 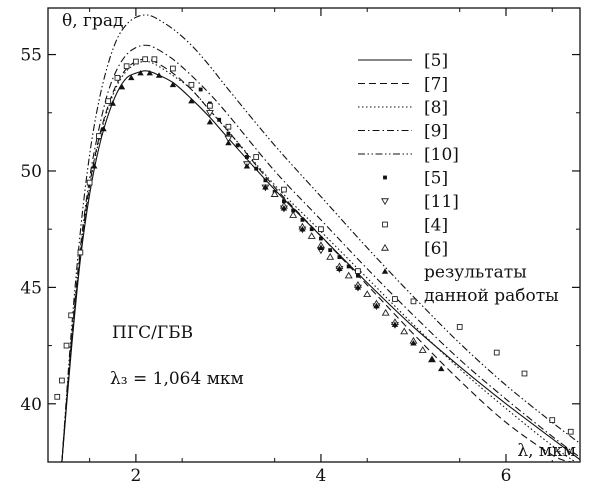 I want to click on x-tick-label: 4, so click(x=321, y=476).